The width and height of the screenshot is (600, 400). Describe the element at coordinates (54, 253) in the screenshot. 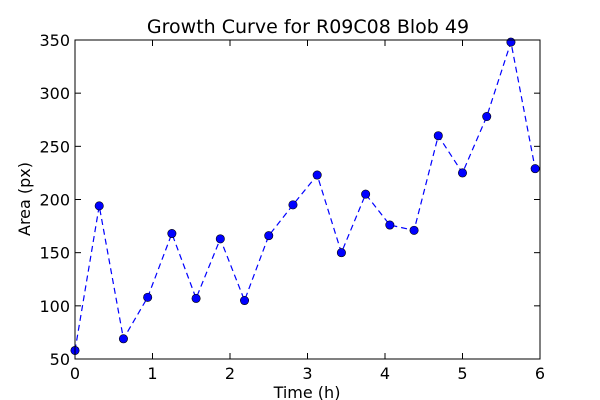

I see `y-tick-label: 150` at that location.